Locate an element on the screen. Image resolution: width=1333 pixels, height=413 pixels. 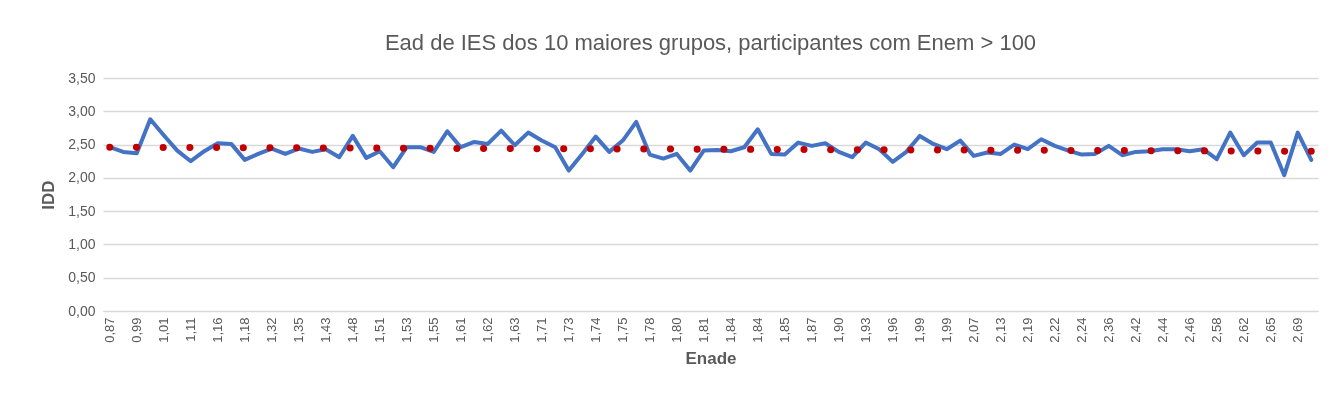
x-tick-label: 2,69 is located at coordinates (1298, 330).